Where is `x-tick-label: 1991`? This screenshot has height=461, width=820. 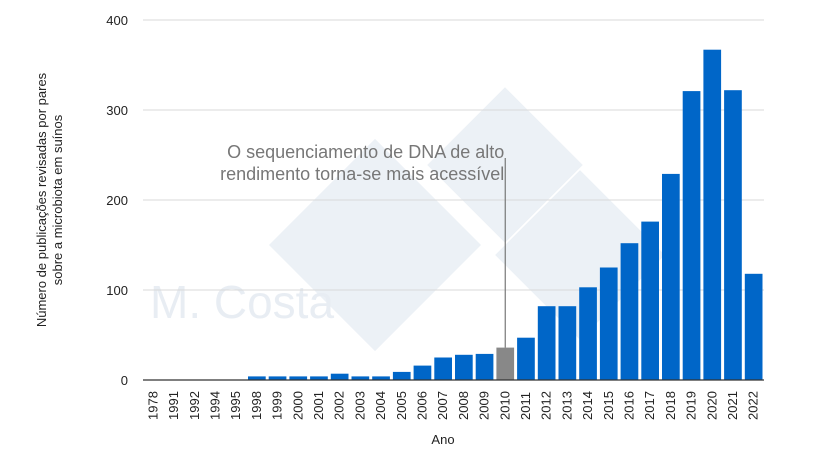
x-tick-label: 1991 is located at coordinates (173, 405).